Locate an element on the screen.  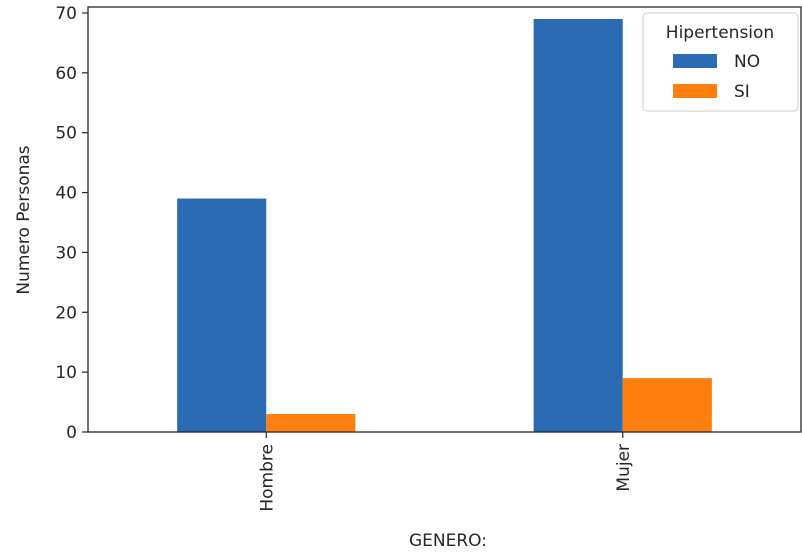
legend-swatch-si is located at coordinates (695, 91).